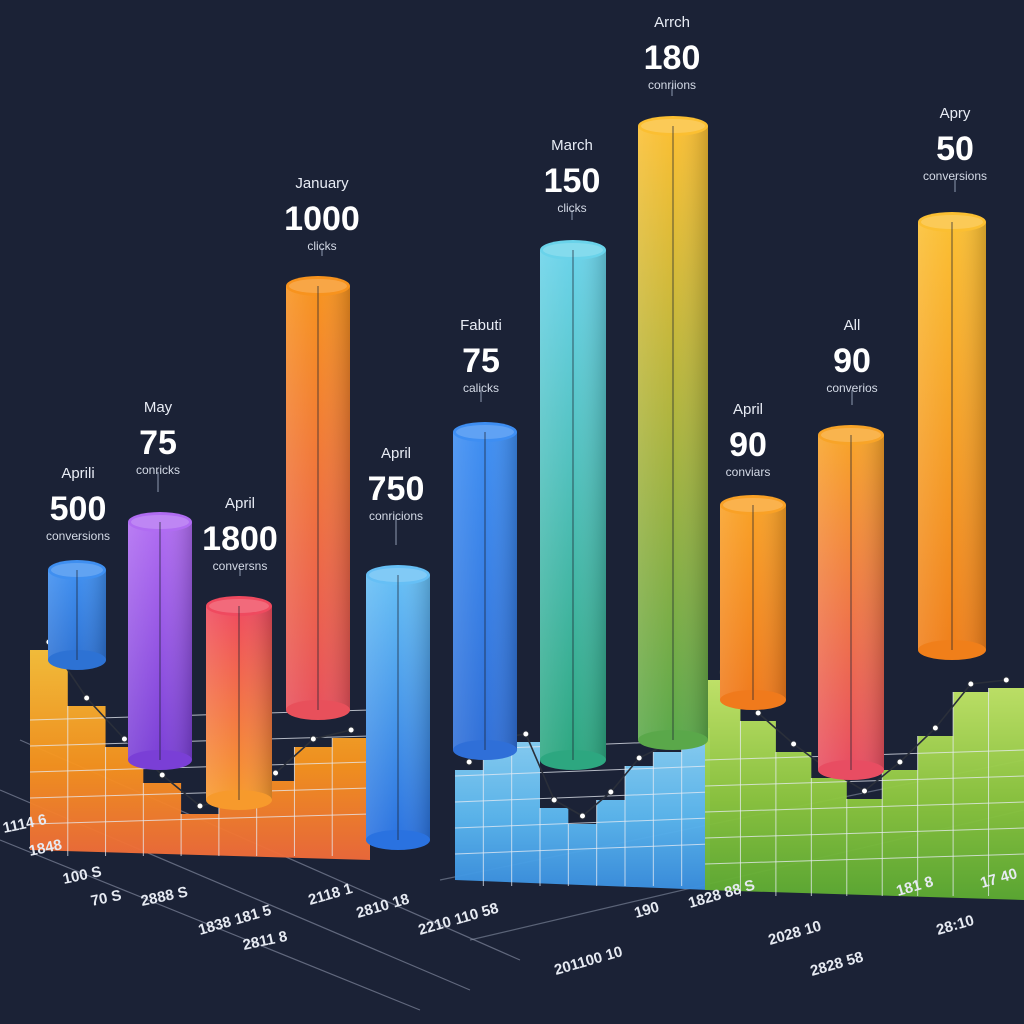 This screenshot has height=1024, width=1024. I want to click on bar-metric-label: conricions, so click(396, 516).